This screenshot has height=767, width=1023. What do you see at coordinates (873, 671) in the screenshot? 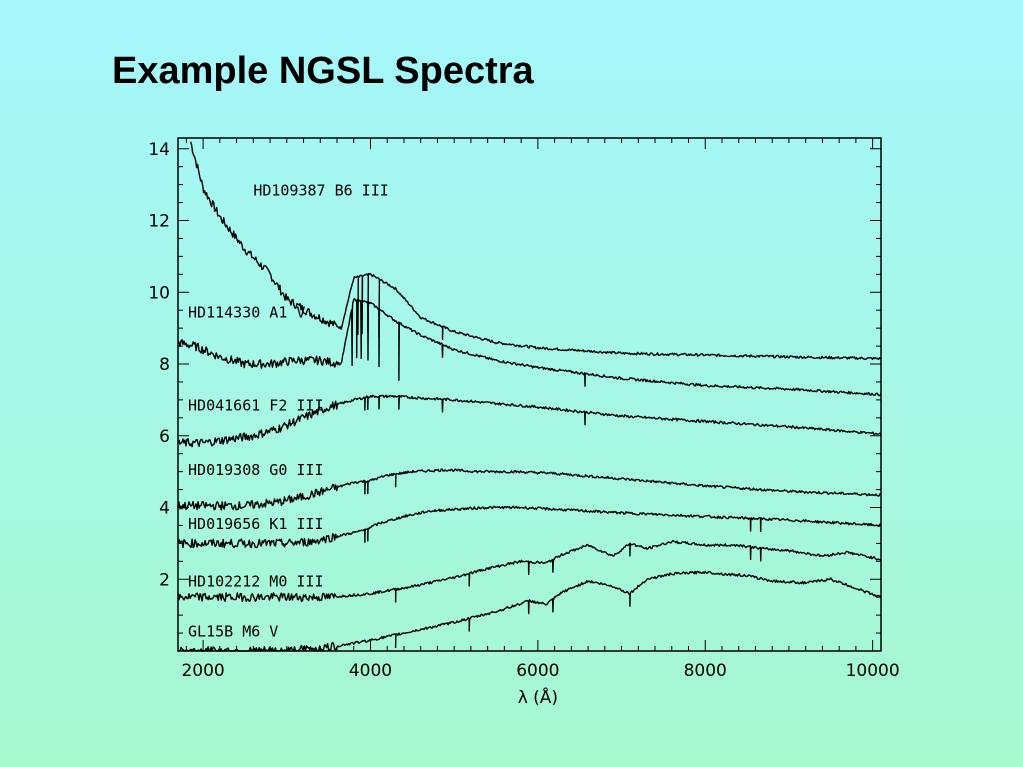
I see `x-tick-label: 10000` at bounding box center [873, 671].